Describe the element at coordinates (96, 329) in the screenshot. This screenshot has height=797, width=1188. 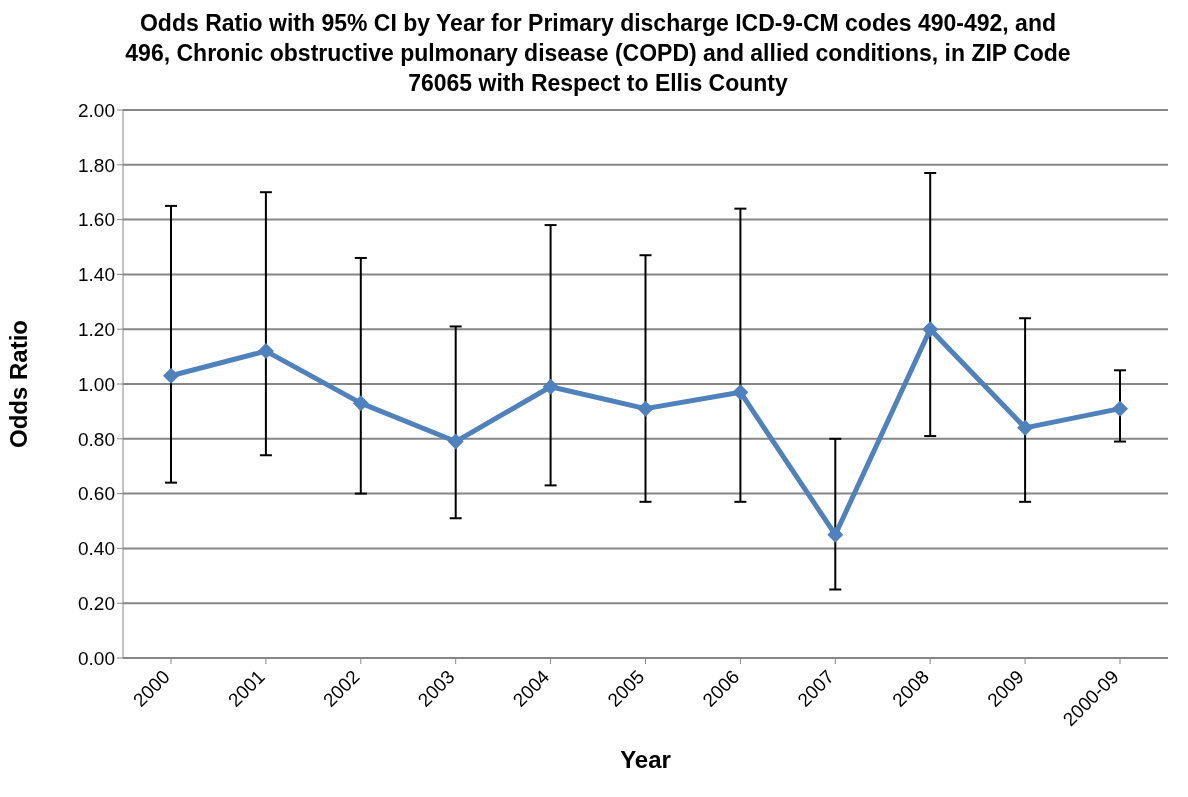
I see `y-tick-label: 1.20` at that location.